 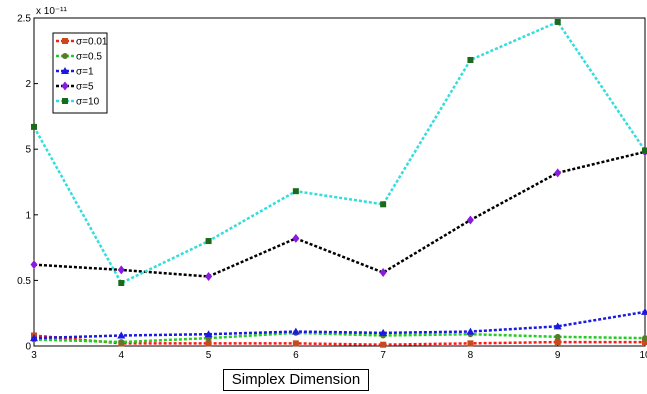 What do you see at coordinates (24, 19) in the screenshot?
I see `y-tick-label: 2.5` at bounding box center [24, 19].